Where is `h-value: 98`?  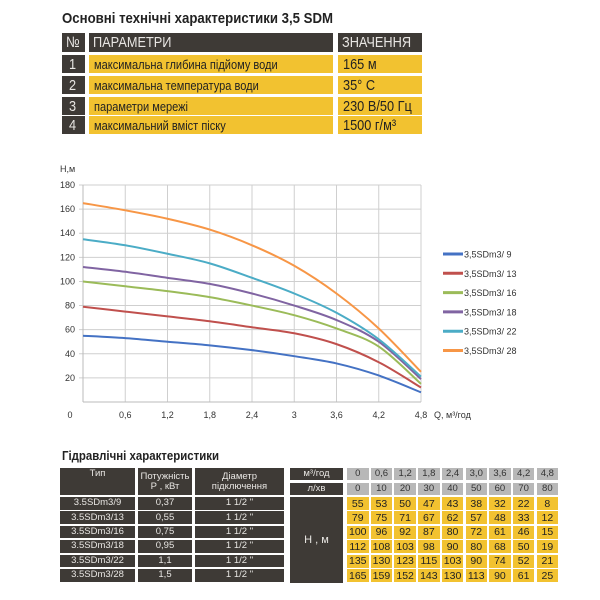
h-value: 98 is located at coordinates (429, 547).